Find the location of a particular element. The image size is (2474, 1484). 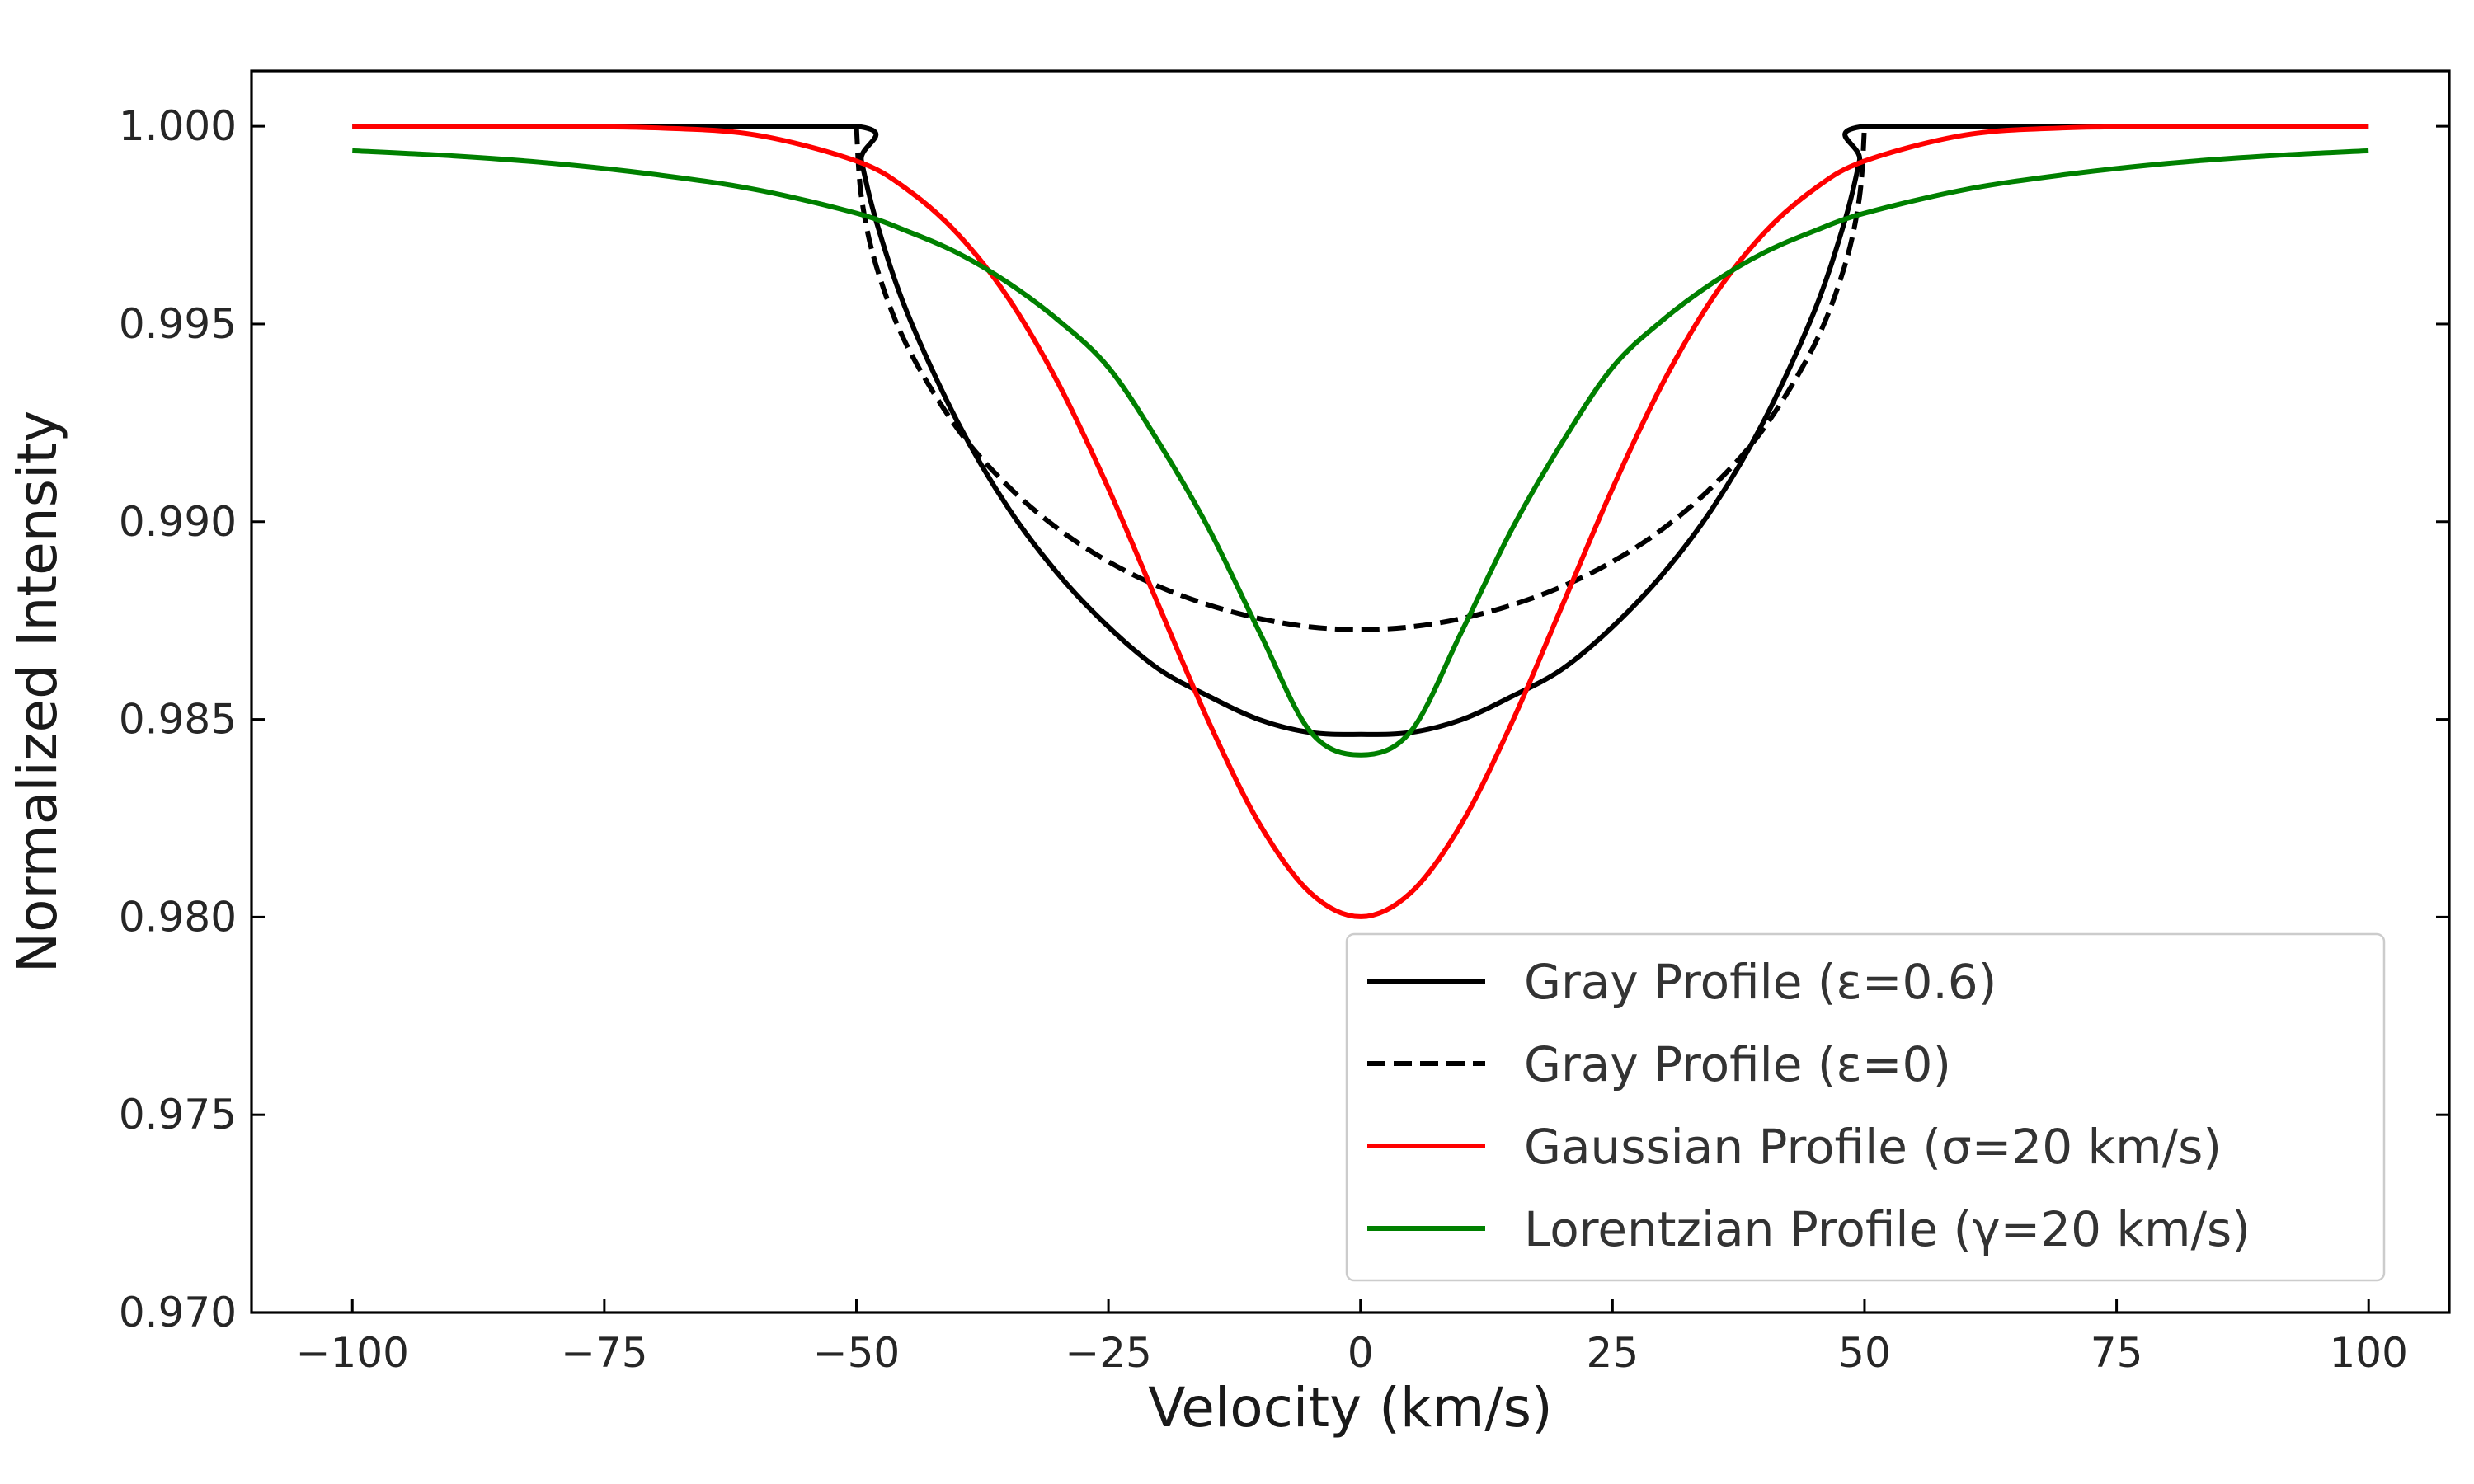

x-tick-label: −100 is located at coordinates (352, 1353).